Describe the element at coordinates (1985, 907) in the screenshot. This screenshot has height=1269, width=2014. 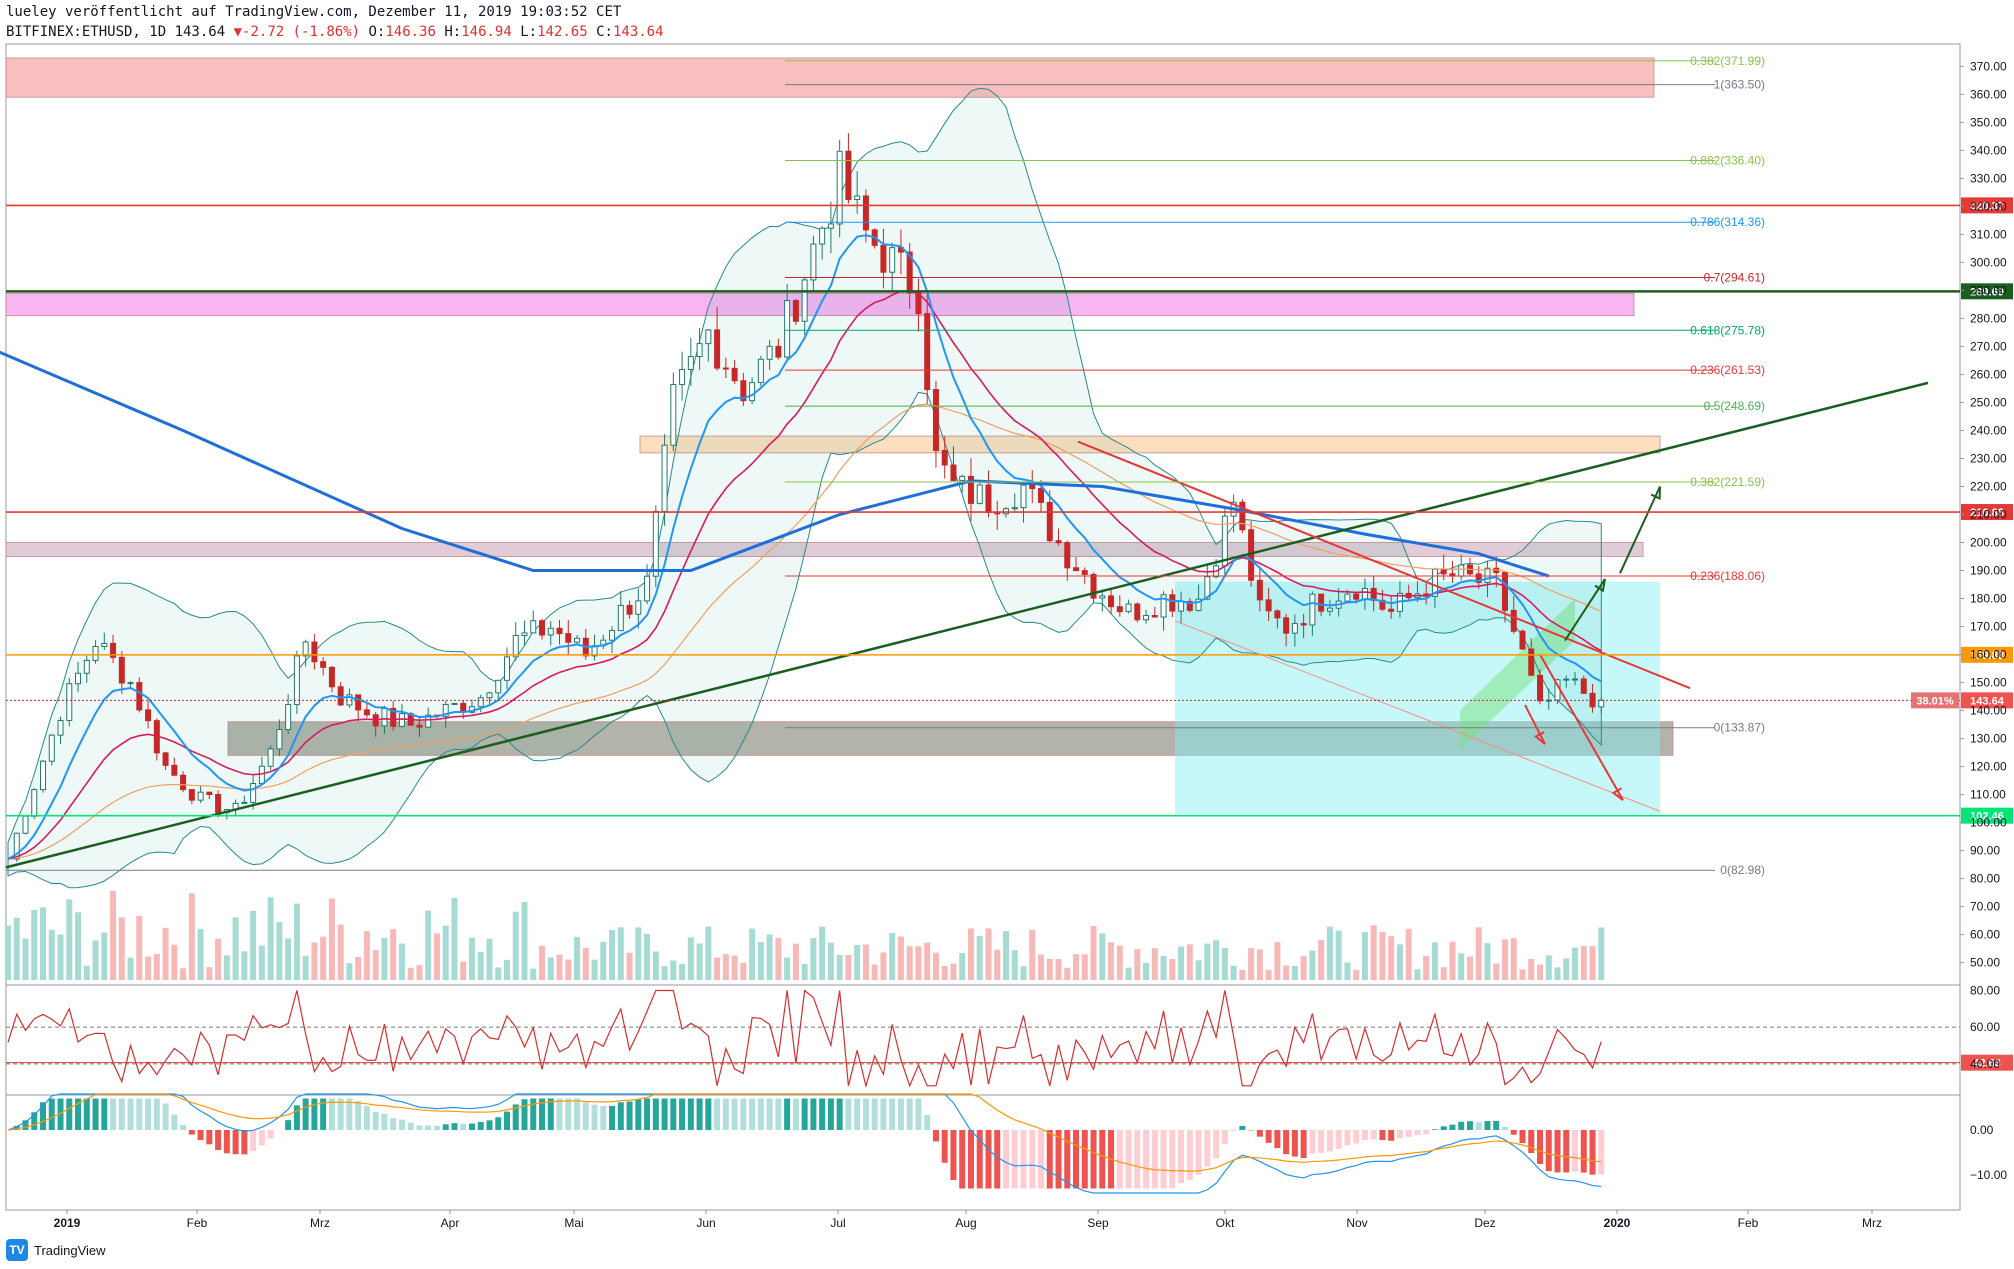
I see `price-tick: 70.00` at that location.